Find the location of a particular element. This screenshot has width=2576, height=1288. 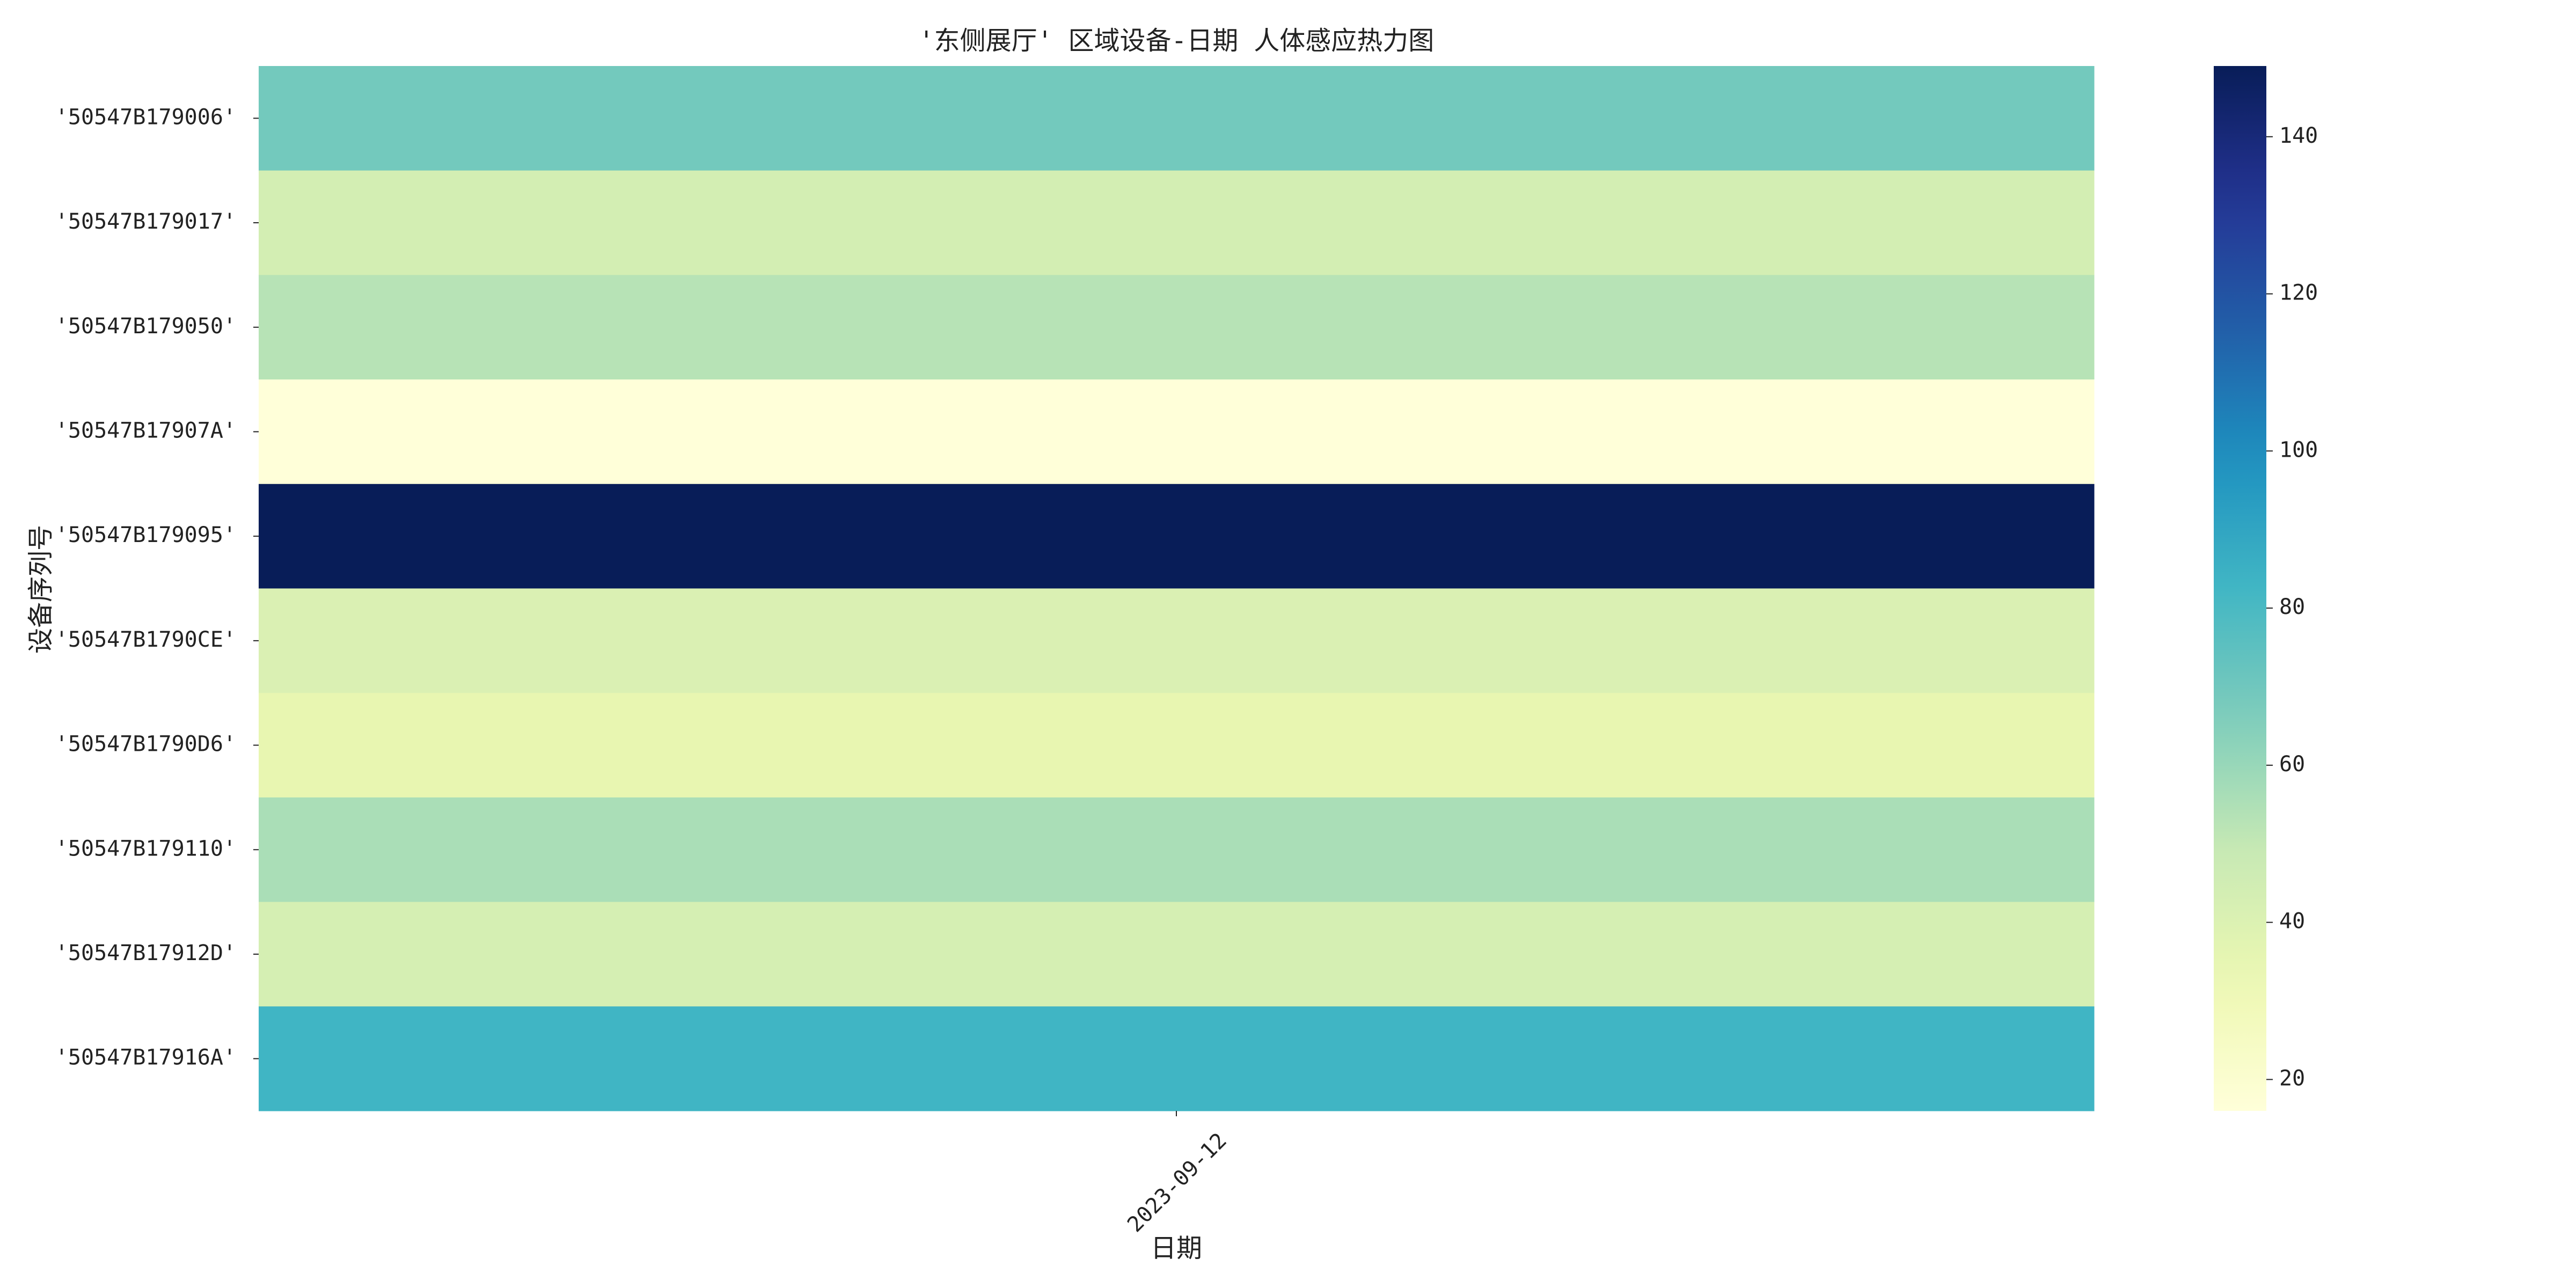

colorbar-tick-label: 120 is located at coordinates (2298, 293).